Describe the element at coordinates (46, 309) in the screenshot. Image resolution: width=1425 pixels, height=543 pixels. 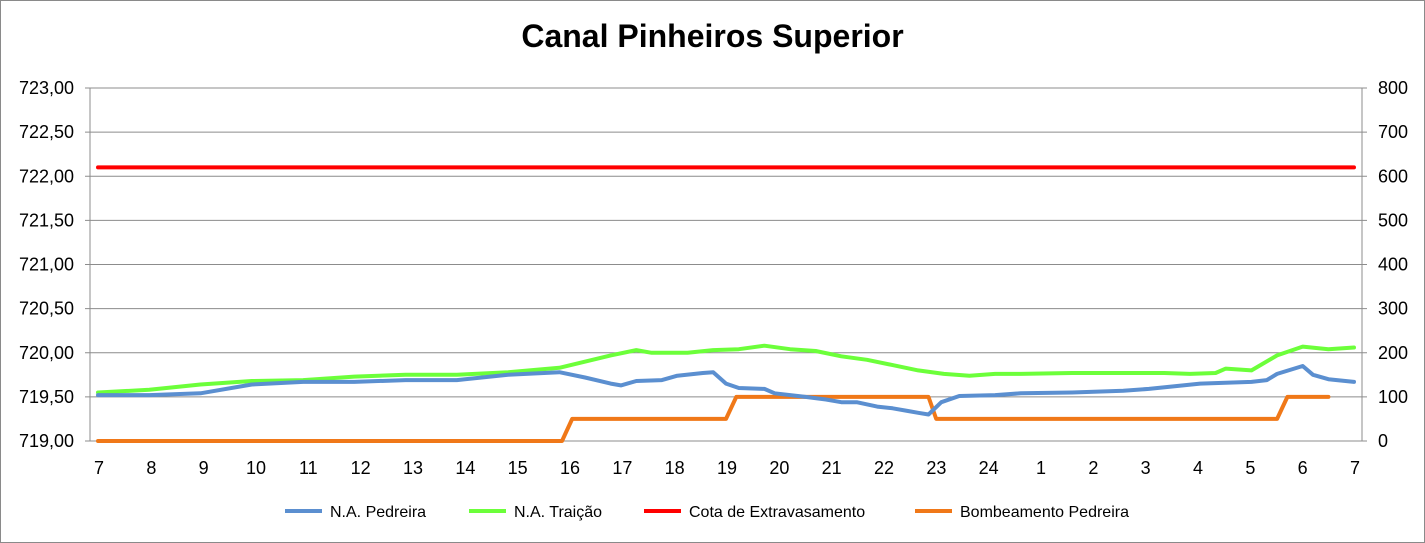
I see `y-left-tick-label: 720,50` at that location.